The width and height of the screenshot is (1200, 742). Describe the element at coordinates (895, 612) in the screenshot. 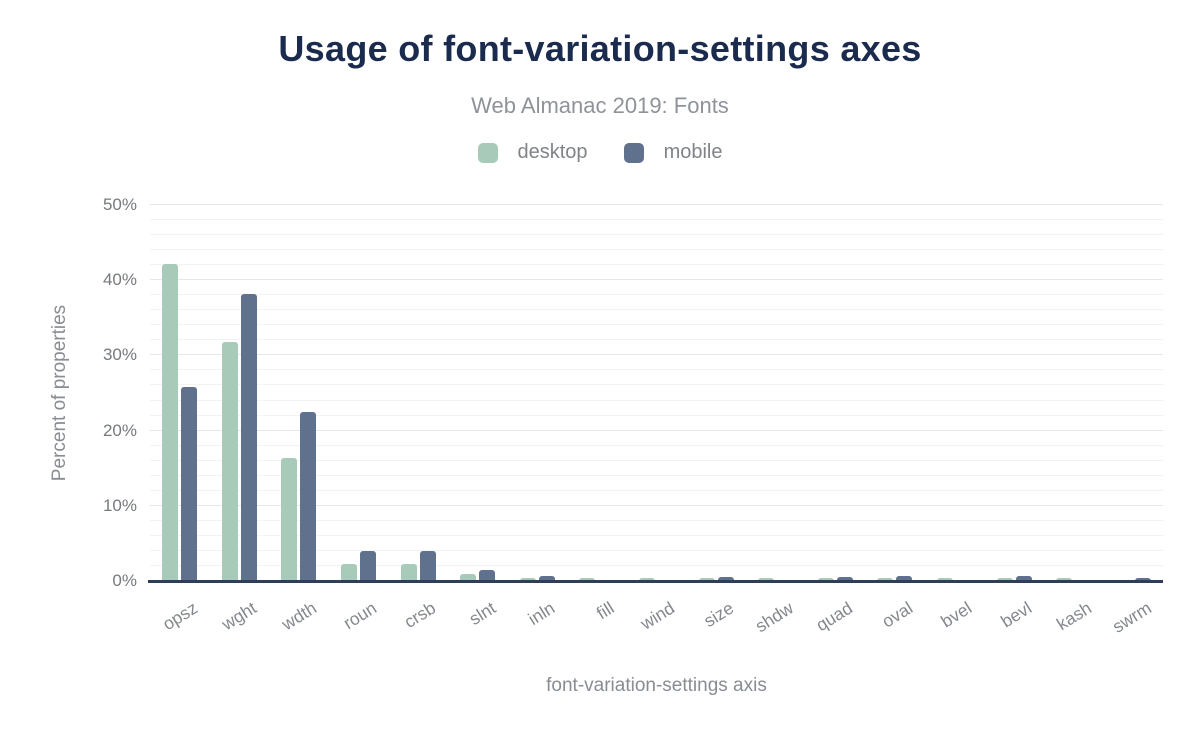

I see `x-tick-slot-oval: oval` at that location.